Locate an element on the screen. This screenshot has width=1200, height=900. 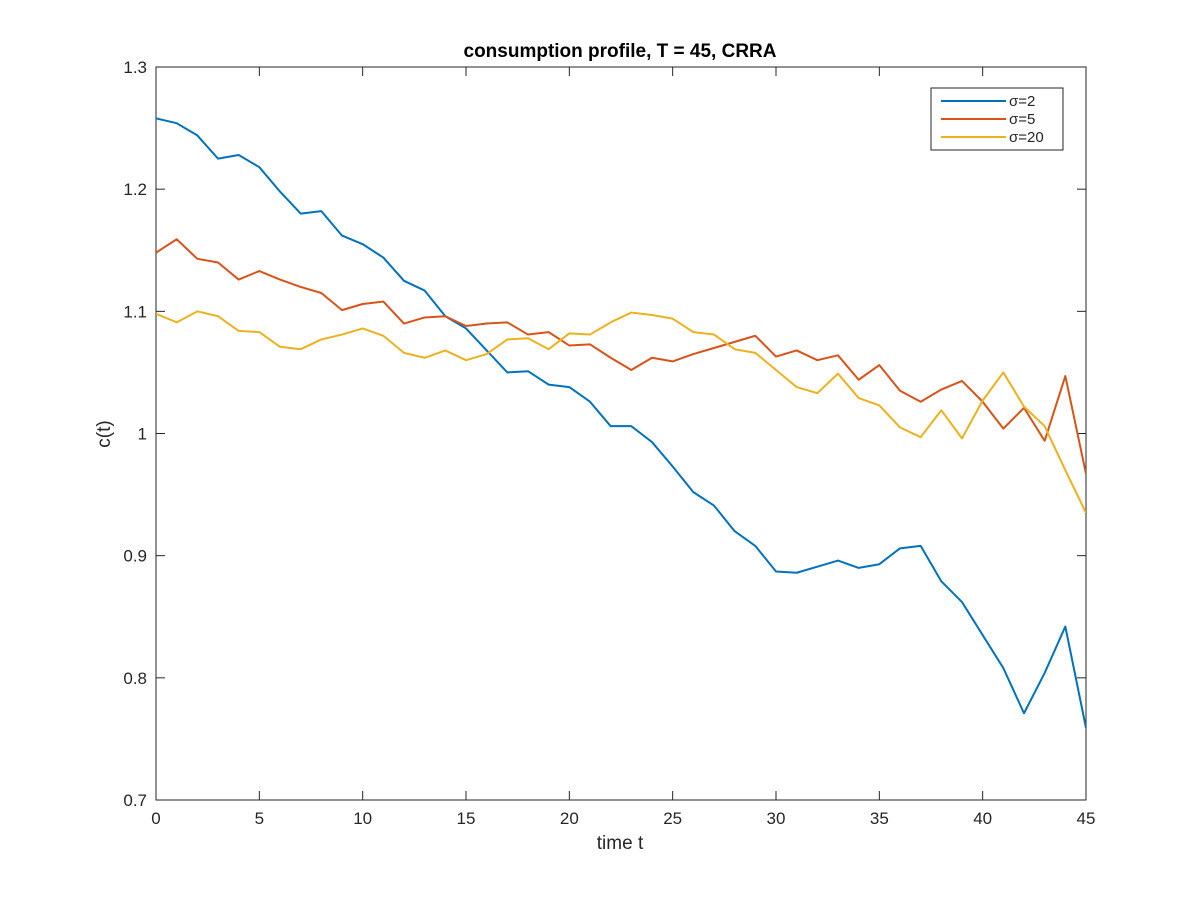
y-tick-label: 0.9 is located at coordinates (135, 556).